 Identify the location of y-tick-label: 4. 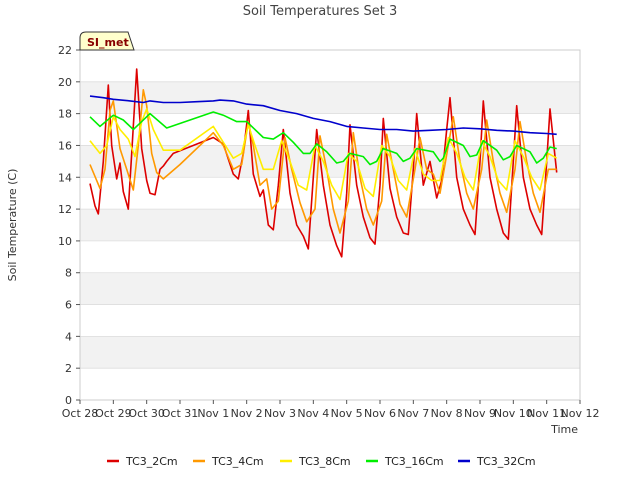
(68, 336).